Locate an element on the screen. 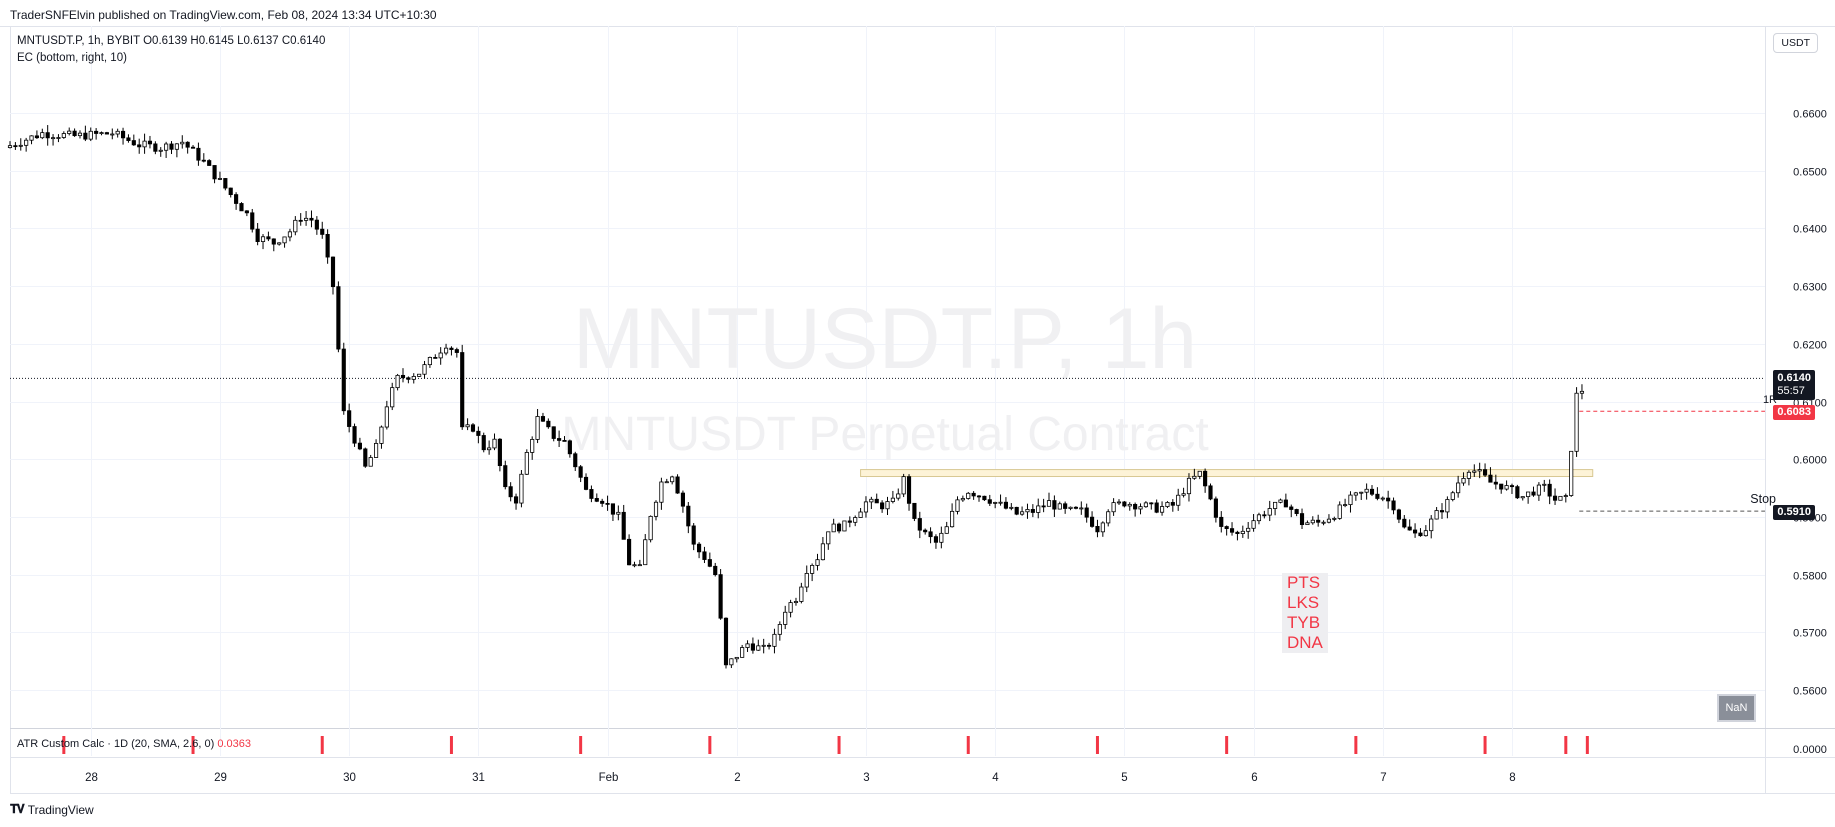 This screenshot has height=827, width=1835. price-tick-label: 0.6200 is located at coordinates (1810, 346).